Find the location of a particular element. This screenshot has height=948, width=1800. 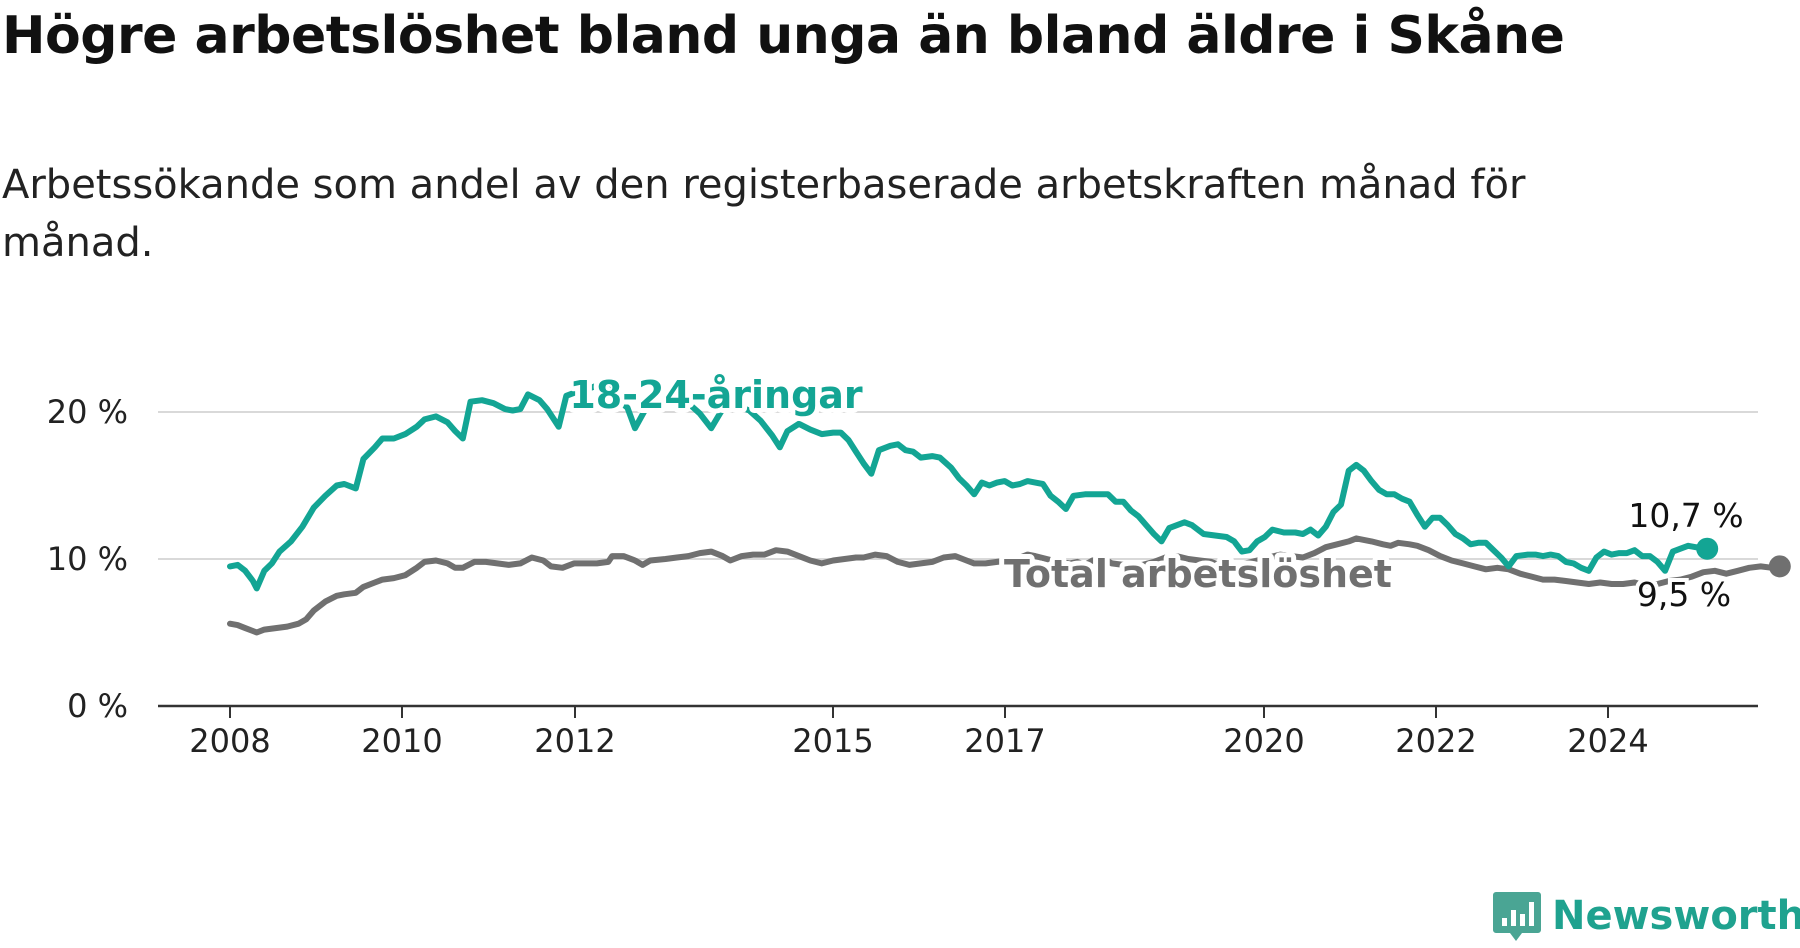

series-label-youth: 18-24-åringar is located at coordinates (716, 395).